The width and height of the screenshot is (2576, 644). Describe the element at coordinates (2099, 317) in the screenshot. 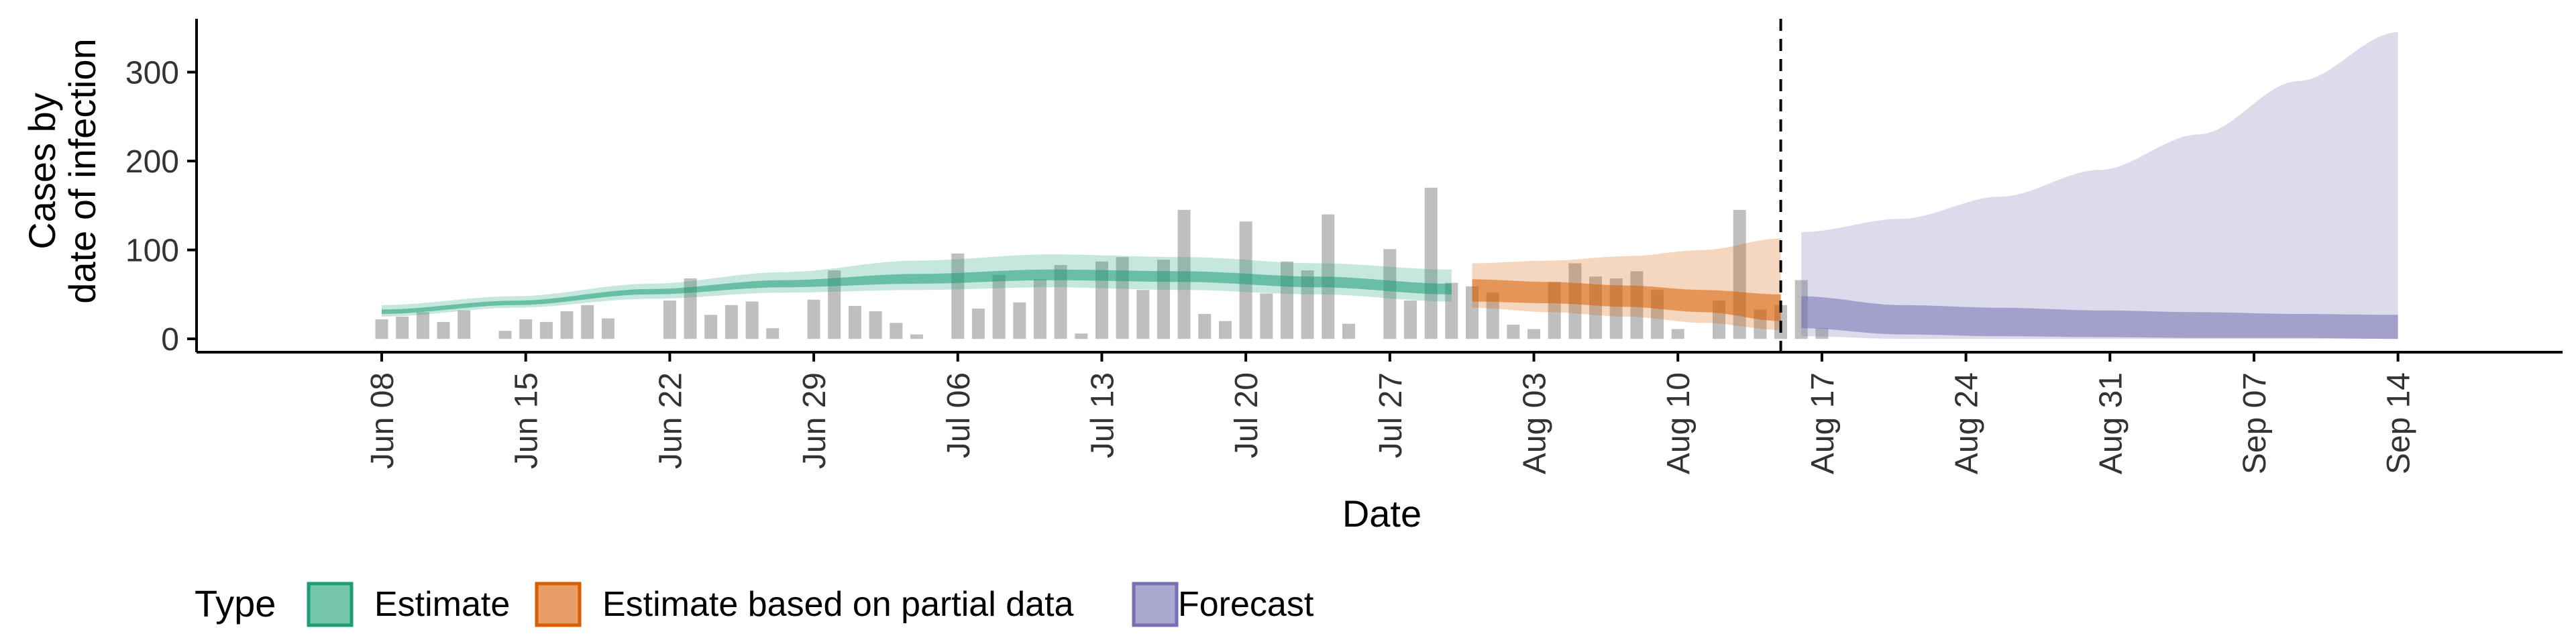

I see `ribbon-inner-forecast` at that location.